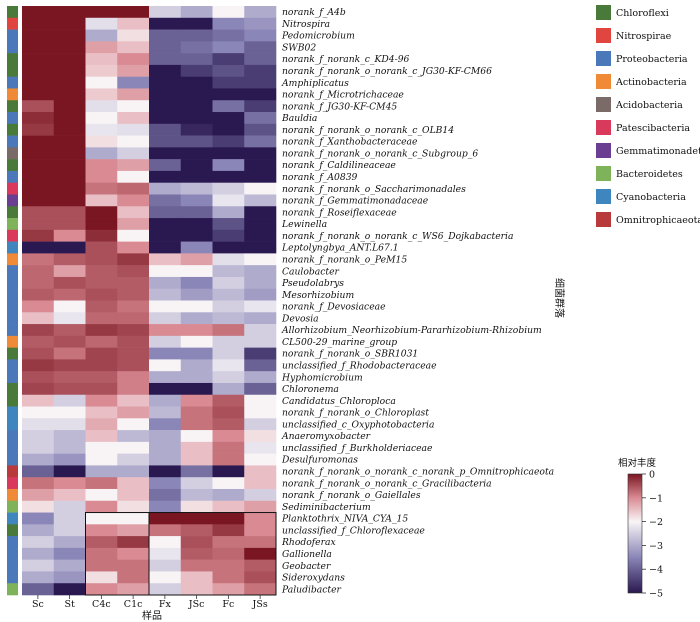 This screenshot has height=622, width=700. What do you see at coordinates (603, 173) in the screenshot?
I see `legend-swatch` at bounding box center [603, 173].